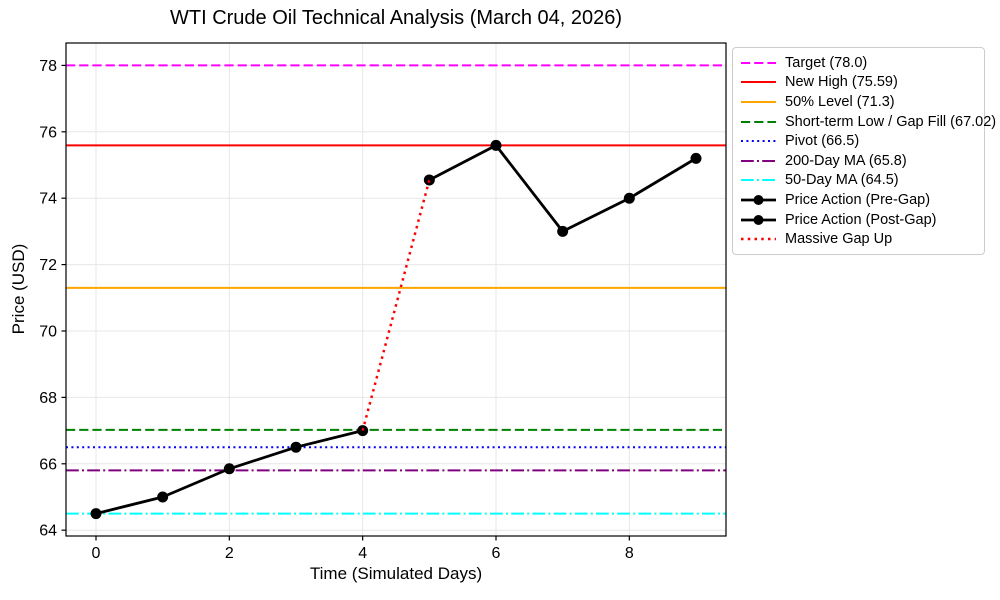  I want to click on x-tick-label: 8, so click(629, 553).